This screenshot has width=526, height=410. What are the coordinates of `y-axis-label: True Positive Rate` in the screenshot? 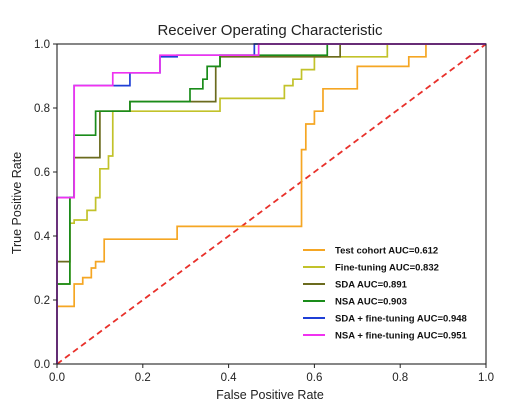 It's located at (17, 203).